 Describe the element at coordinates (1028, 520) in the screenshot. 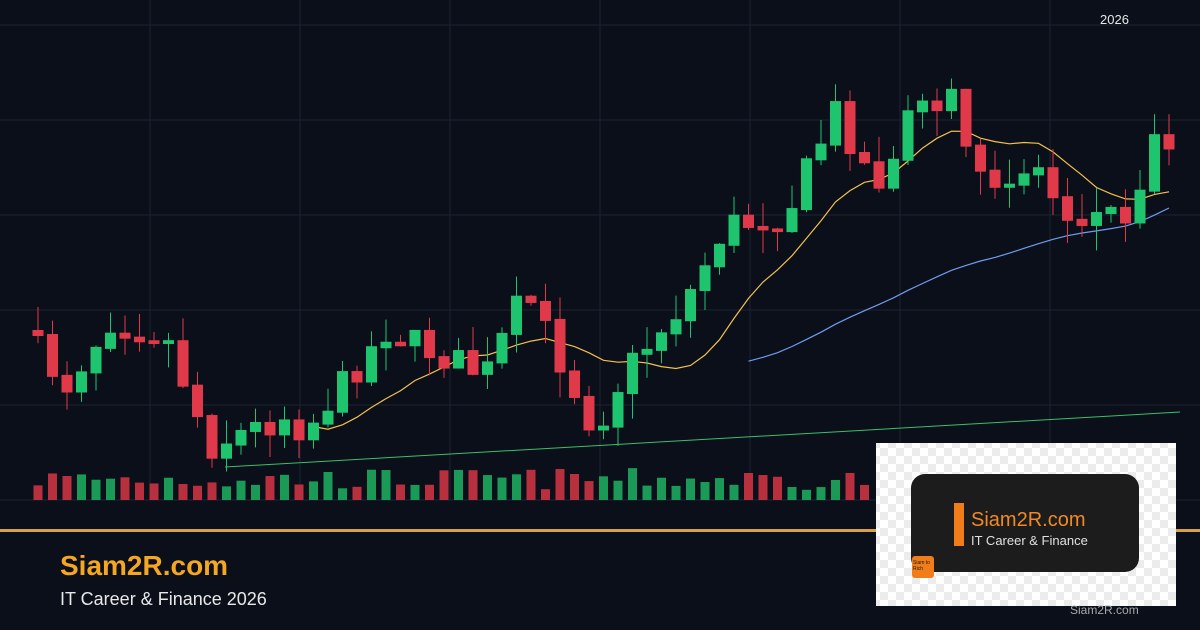

I see `logo-title: Siam2R.com` at that location.